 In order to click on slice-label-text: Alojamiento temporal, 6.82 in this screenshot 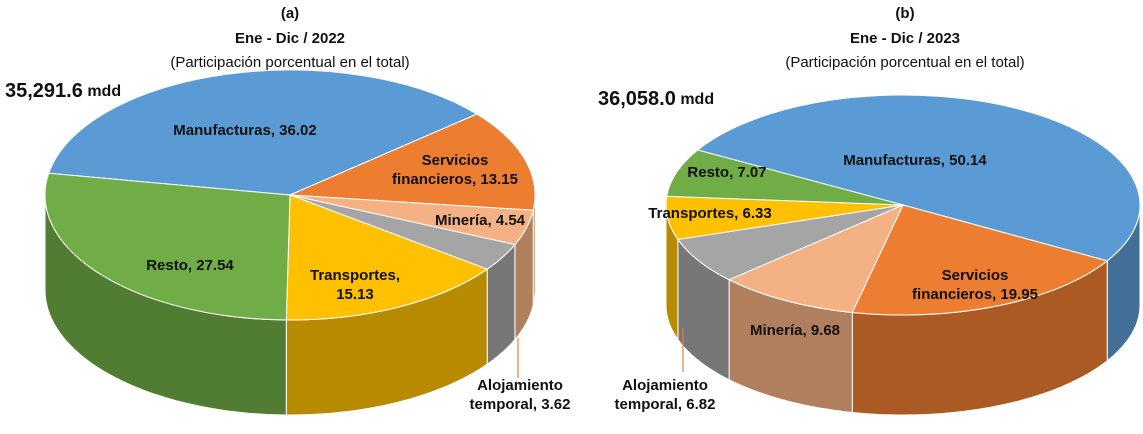, I will do `click(665, 395)`.